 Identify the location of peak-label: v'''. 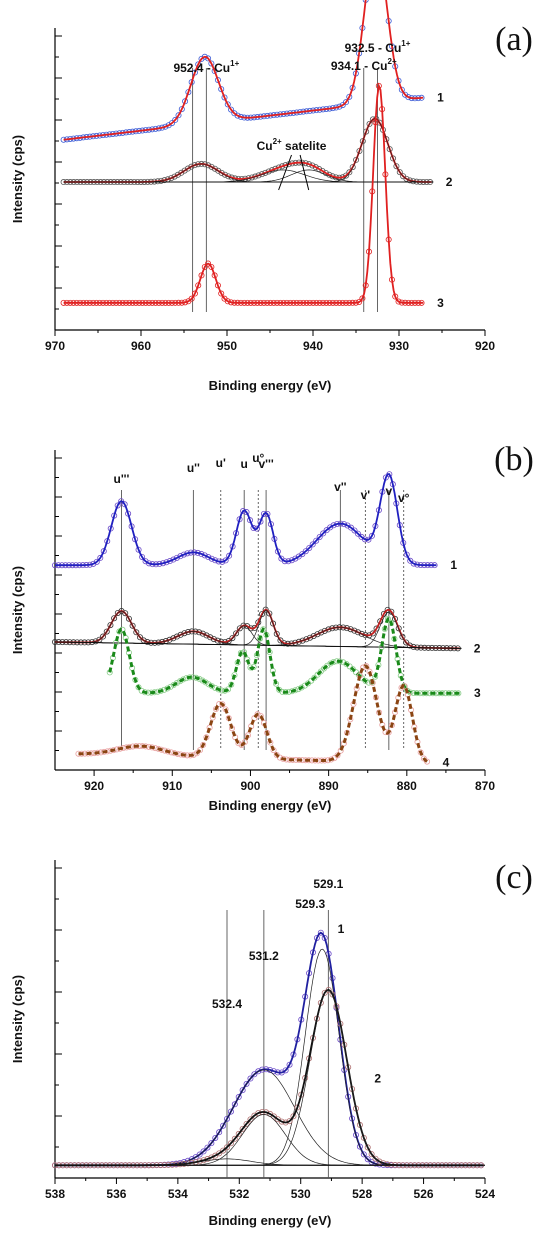
(265, 464).